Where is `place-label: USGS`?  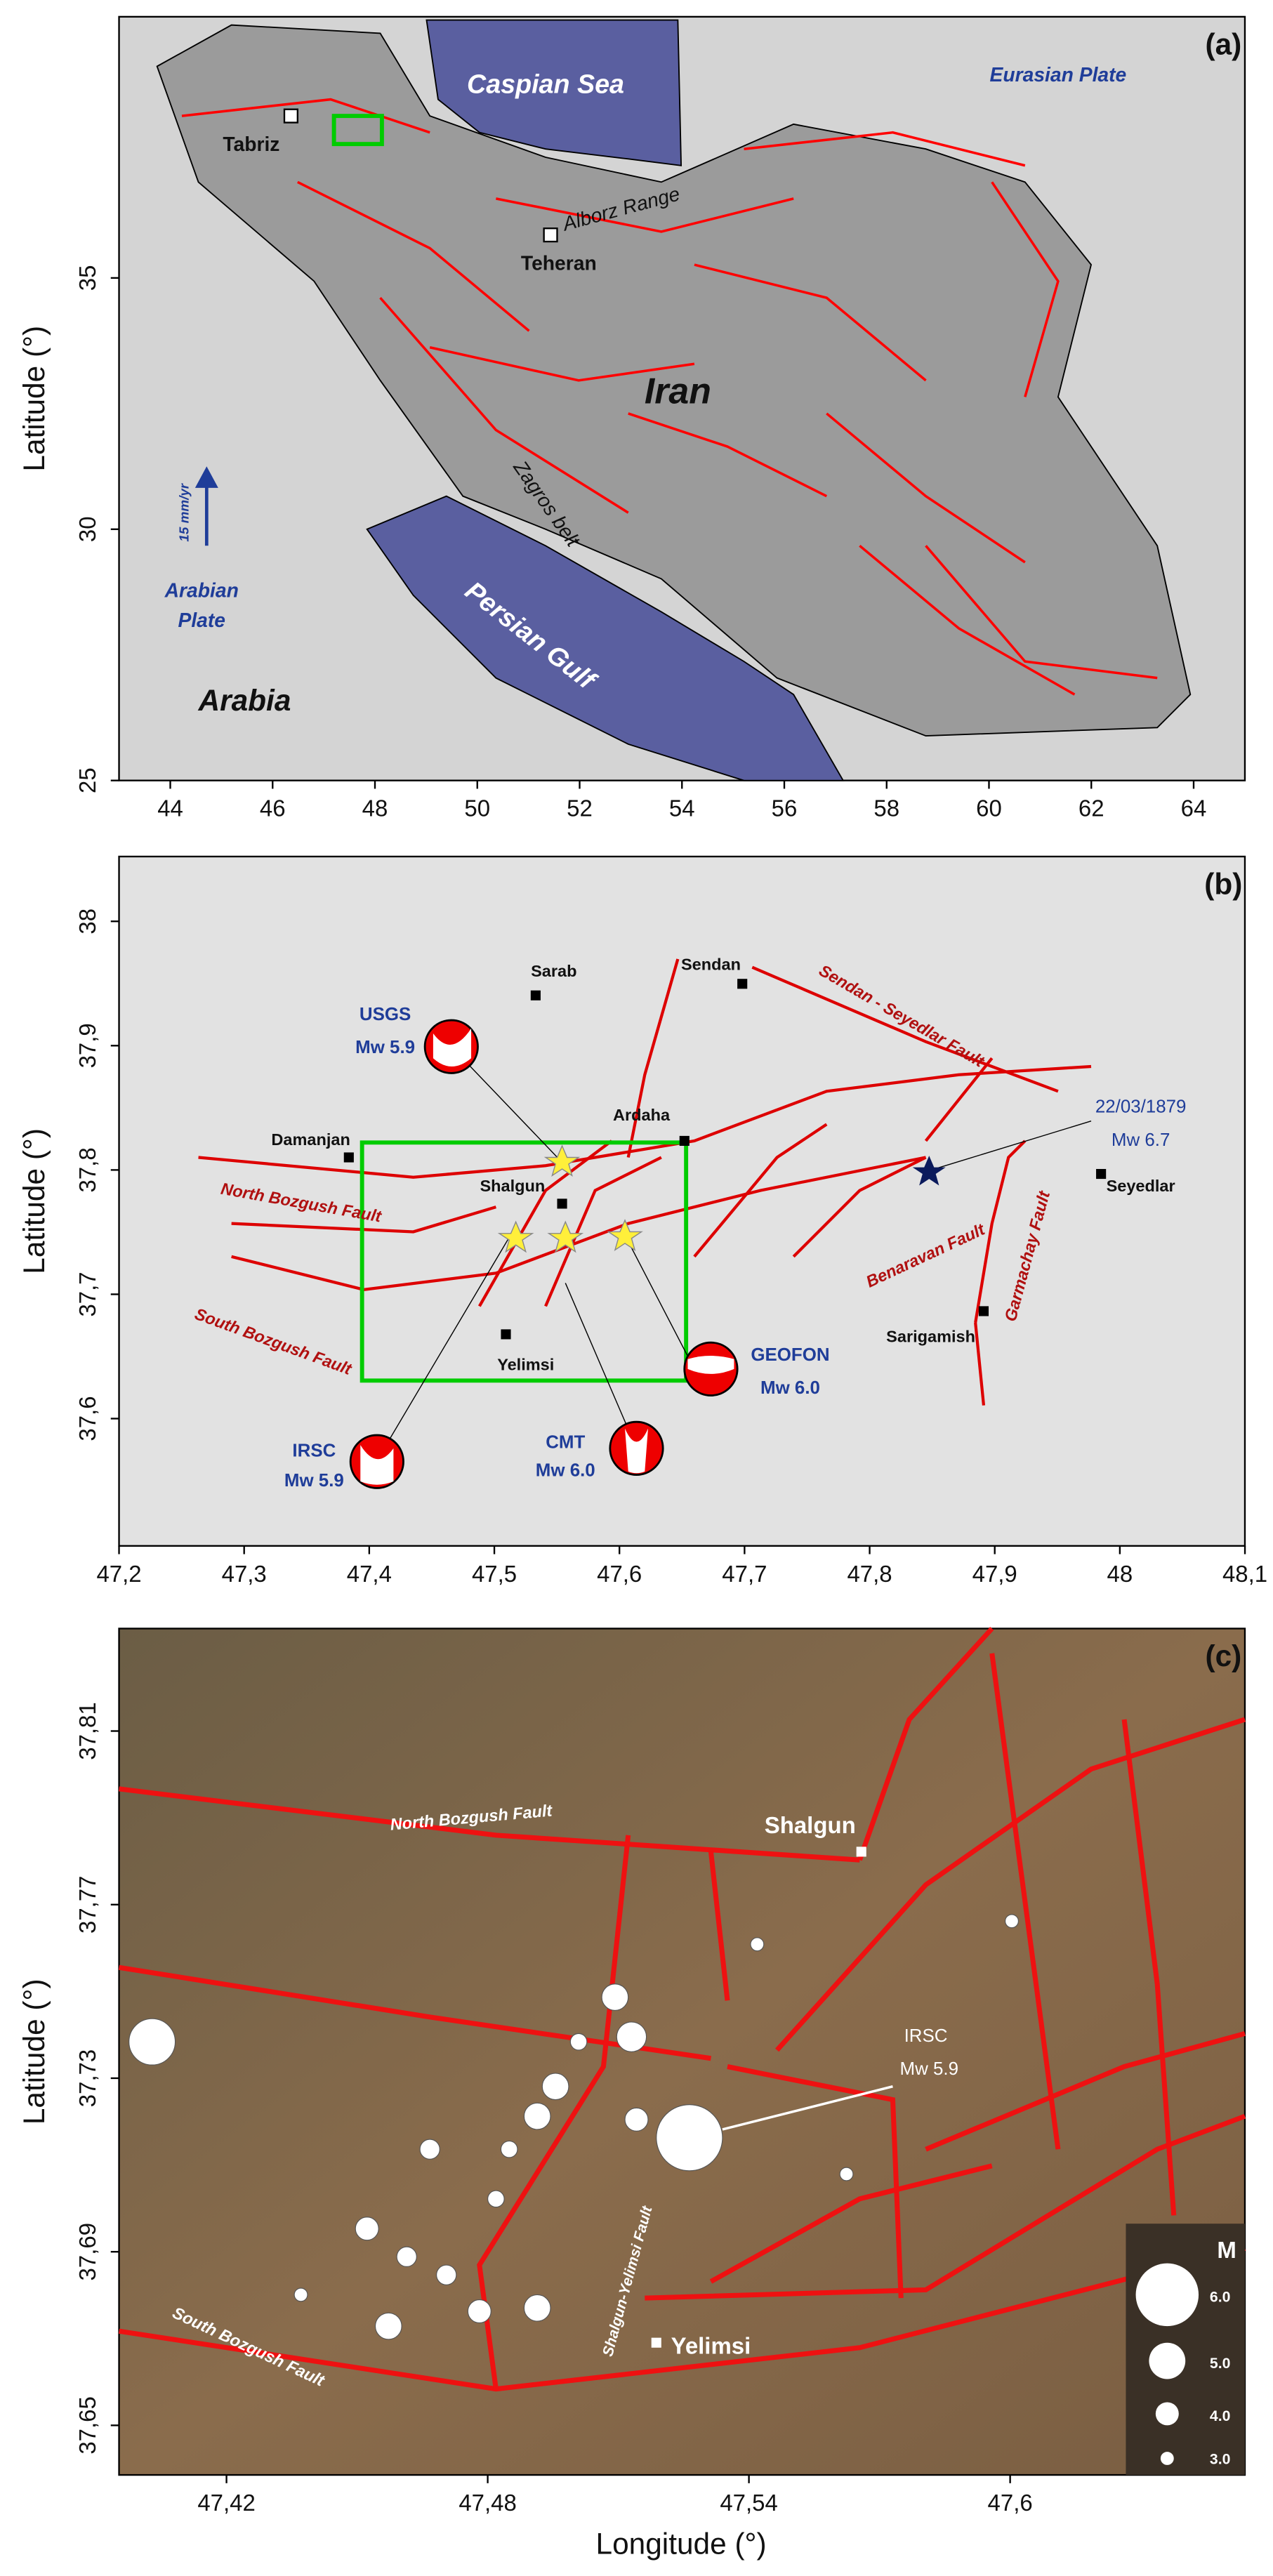
place-label: USGS is located at coordinates (385, 1014).